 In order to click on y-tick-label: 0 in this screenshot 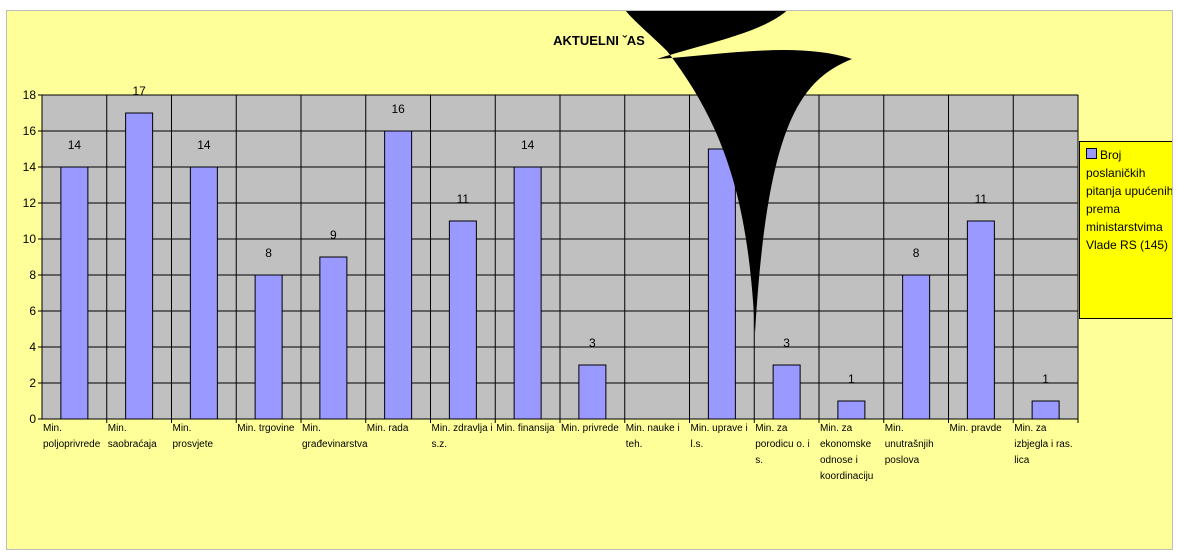, I will do `click(32, 419)`.